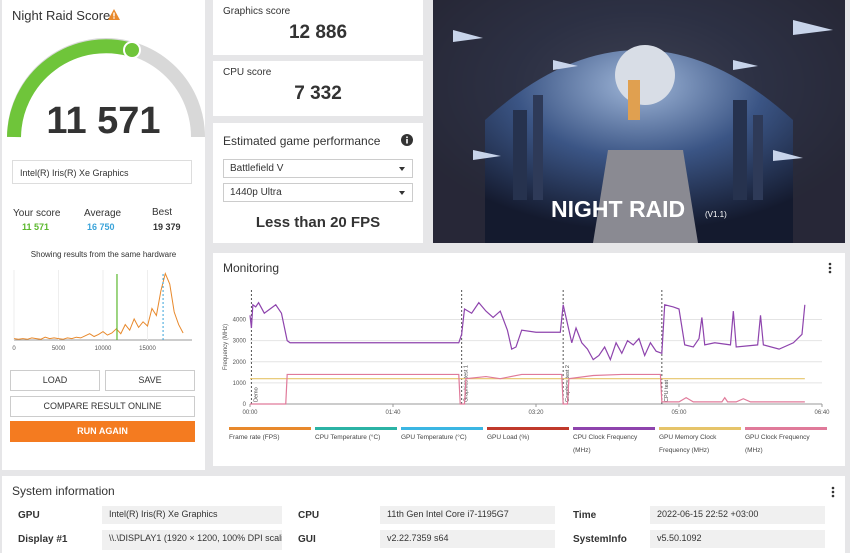 Image resolution: width=850 pixels, height=553 pixels. What do you see at coordinates (240, 321) in the screenshot?
I see `y-tick-label: 4000` at bounding box center [240, 321].